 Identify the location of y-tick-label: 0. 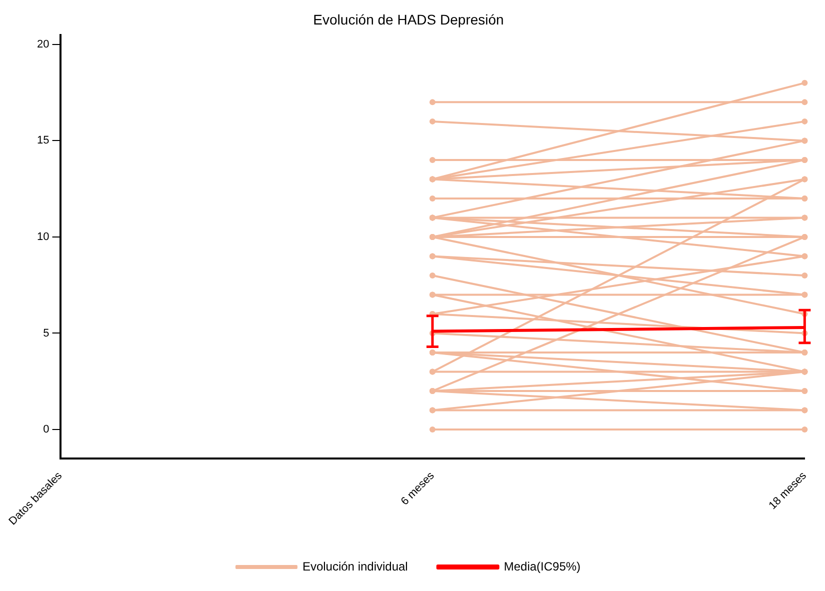
(46, 430).